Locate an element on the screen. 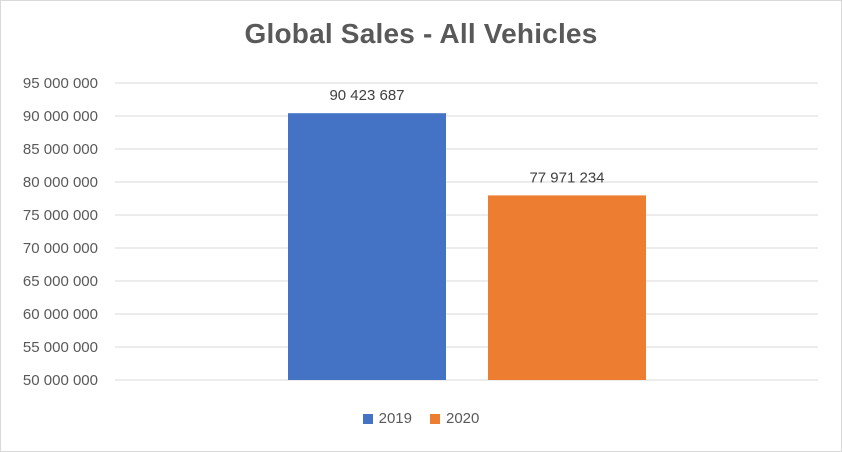  data-label-2019: 90 423 687 is located at coordinates (366, 95).